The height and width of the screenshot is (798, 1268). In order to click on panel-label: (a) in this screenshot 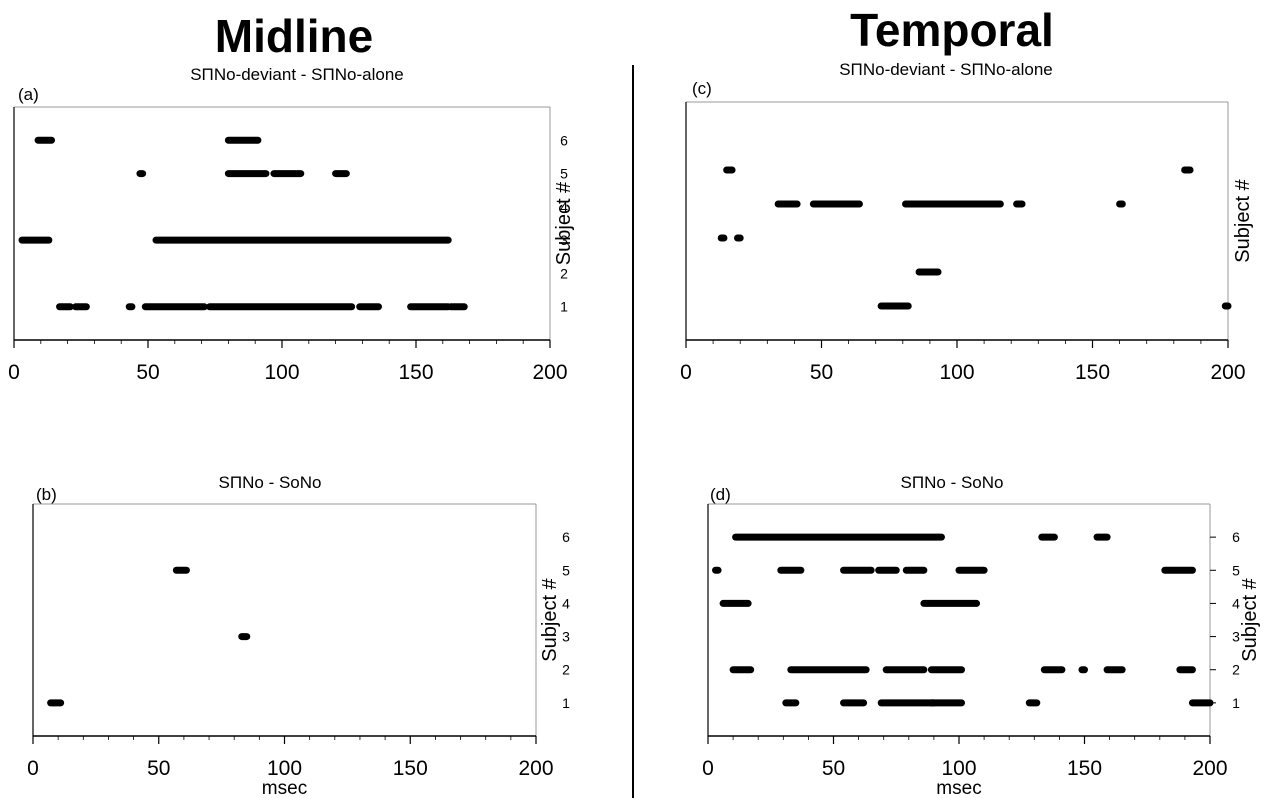, I will do `click(28, 94)`.